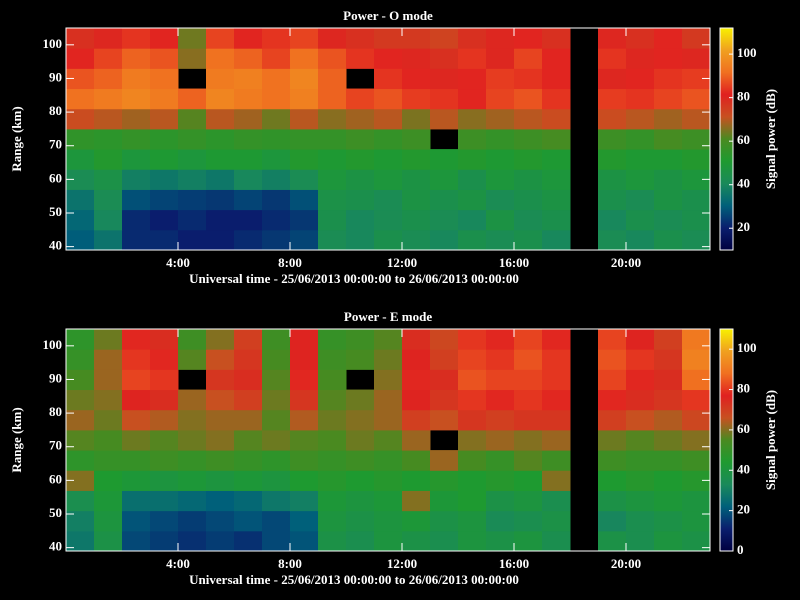 This screenshot has width=800, height=600. What do you see at coordinates (514, 262) in the screenshot?
I see `x-tick-label: 16:00` at bounding box center [514, 262].